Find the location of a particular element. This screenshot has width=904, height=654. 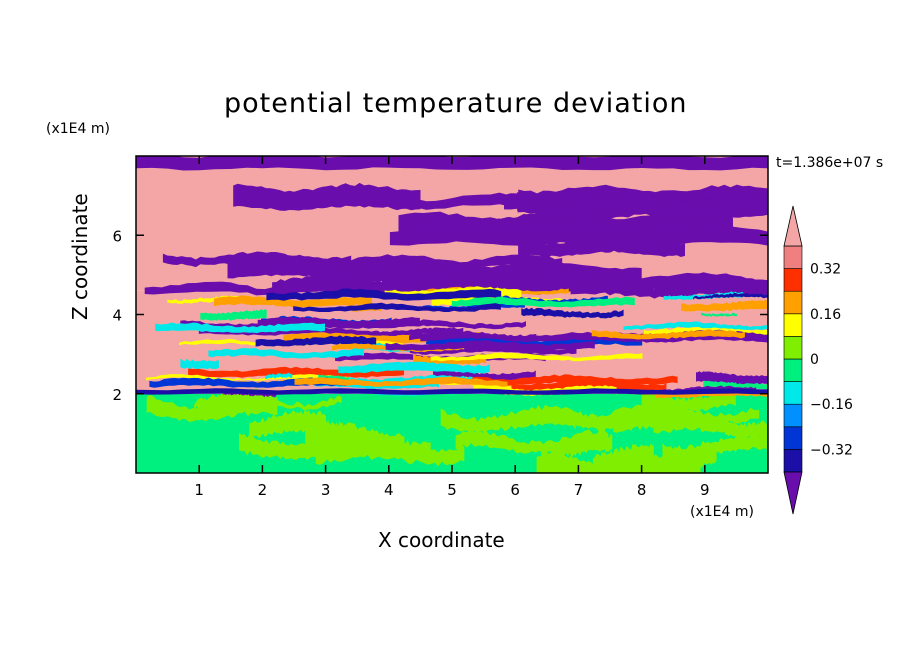

y-tick-label: 2 is located at coordinates (117, 395).